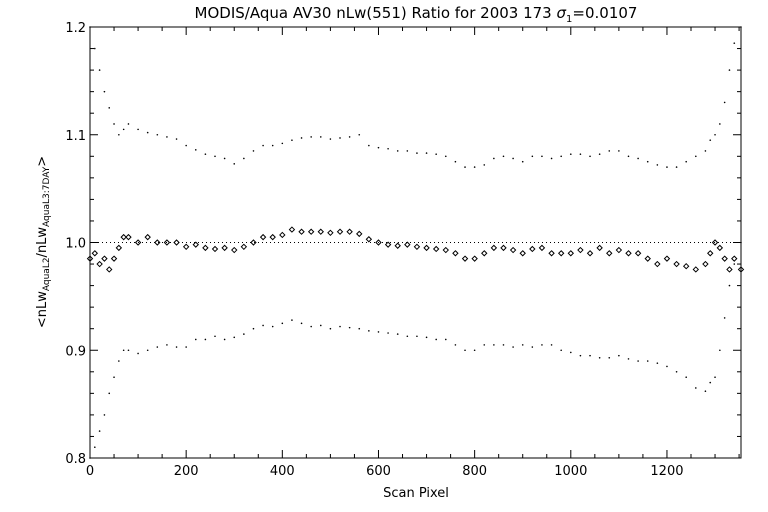 The width and height of the screenshot is (768, 512). Describe the element at coordinates (604, 13) in the screenshot. I see `title-suffix: =0.0107` at that location.